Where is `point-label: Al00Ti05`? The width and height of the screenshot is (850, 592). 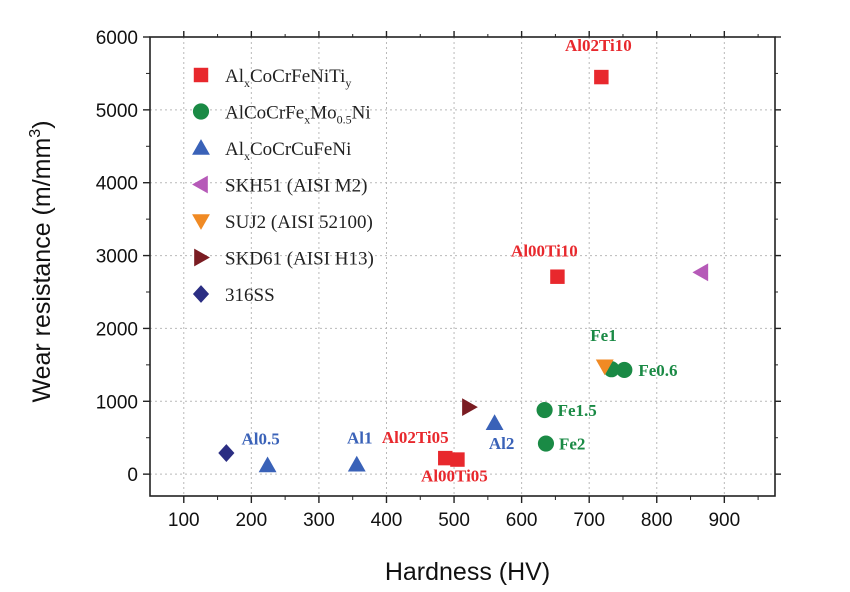
point-label: Al00Ti05 is located at coordinates (454, 476).